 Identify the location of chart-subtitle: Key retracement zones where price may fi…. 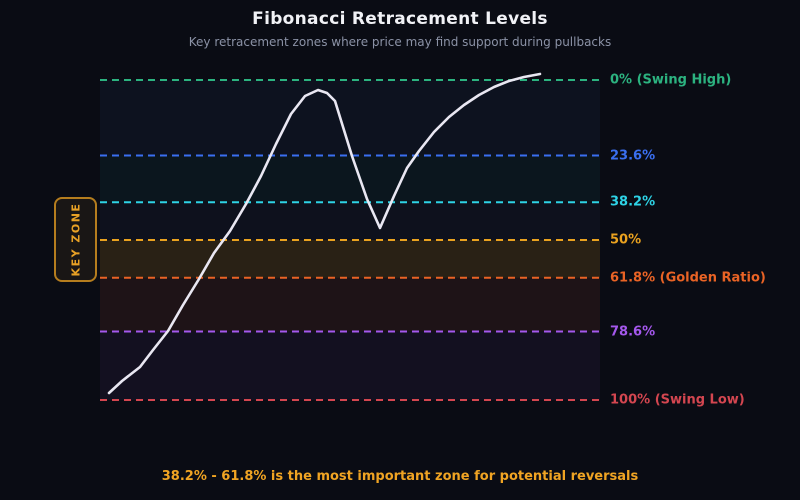
(400, 42).